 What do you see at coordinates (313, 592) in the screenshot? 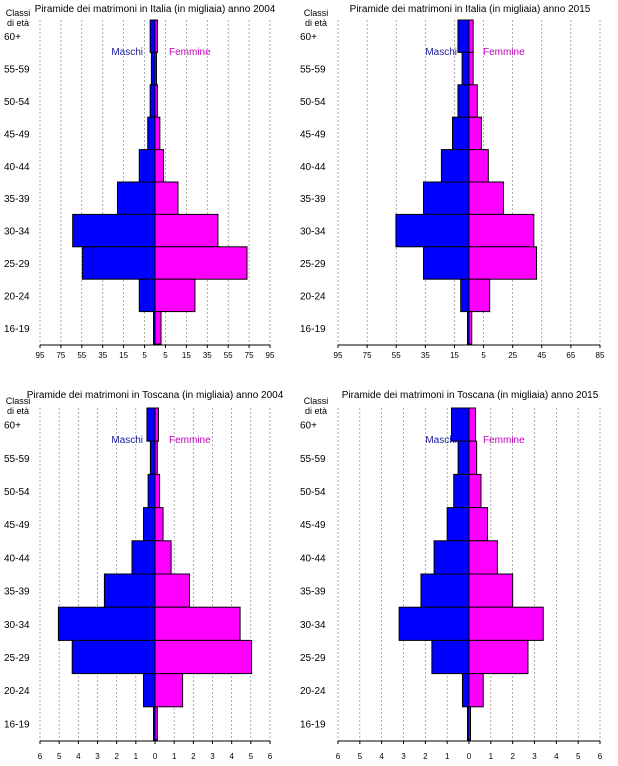
I see `chart-4-age-label: 35-39` at bounding box center [313, 592].